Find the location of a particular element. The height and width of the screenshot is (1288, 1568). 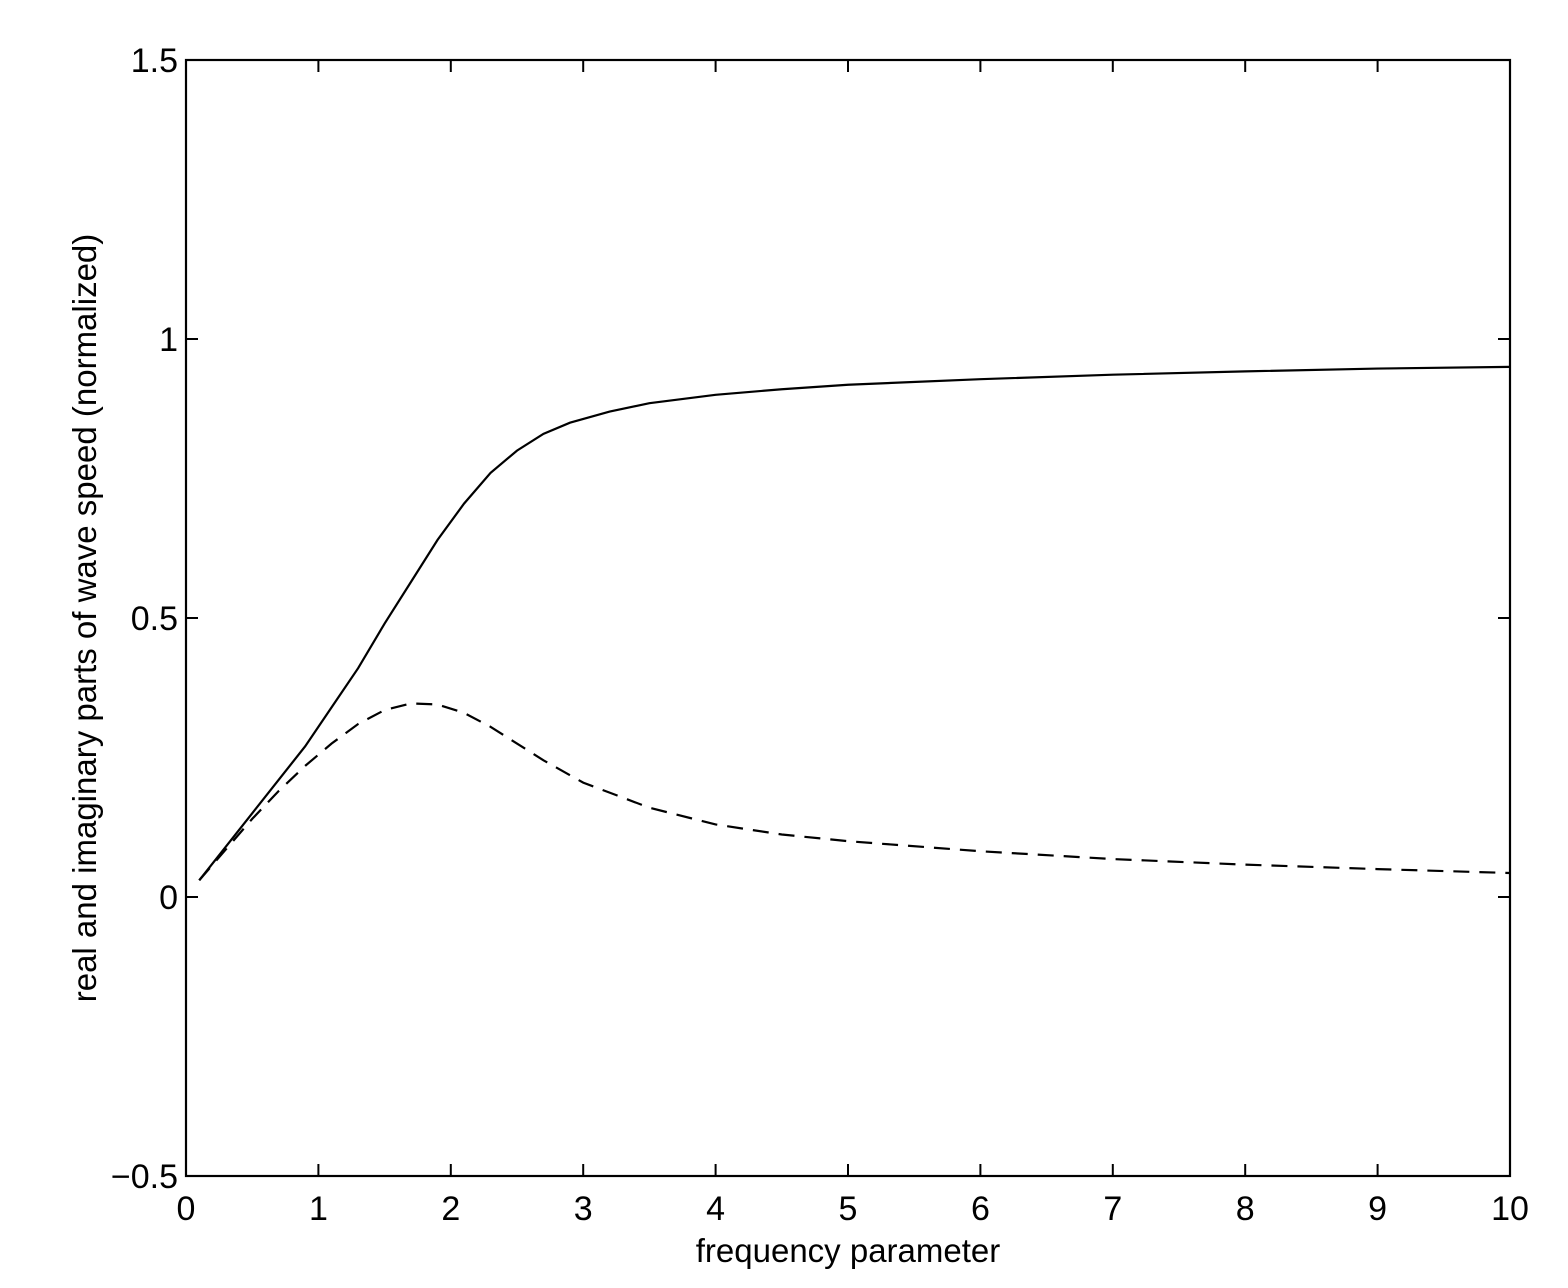

x-tick-label: 0 is located at coordinates (186, 1209).